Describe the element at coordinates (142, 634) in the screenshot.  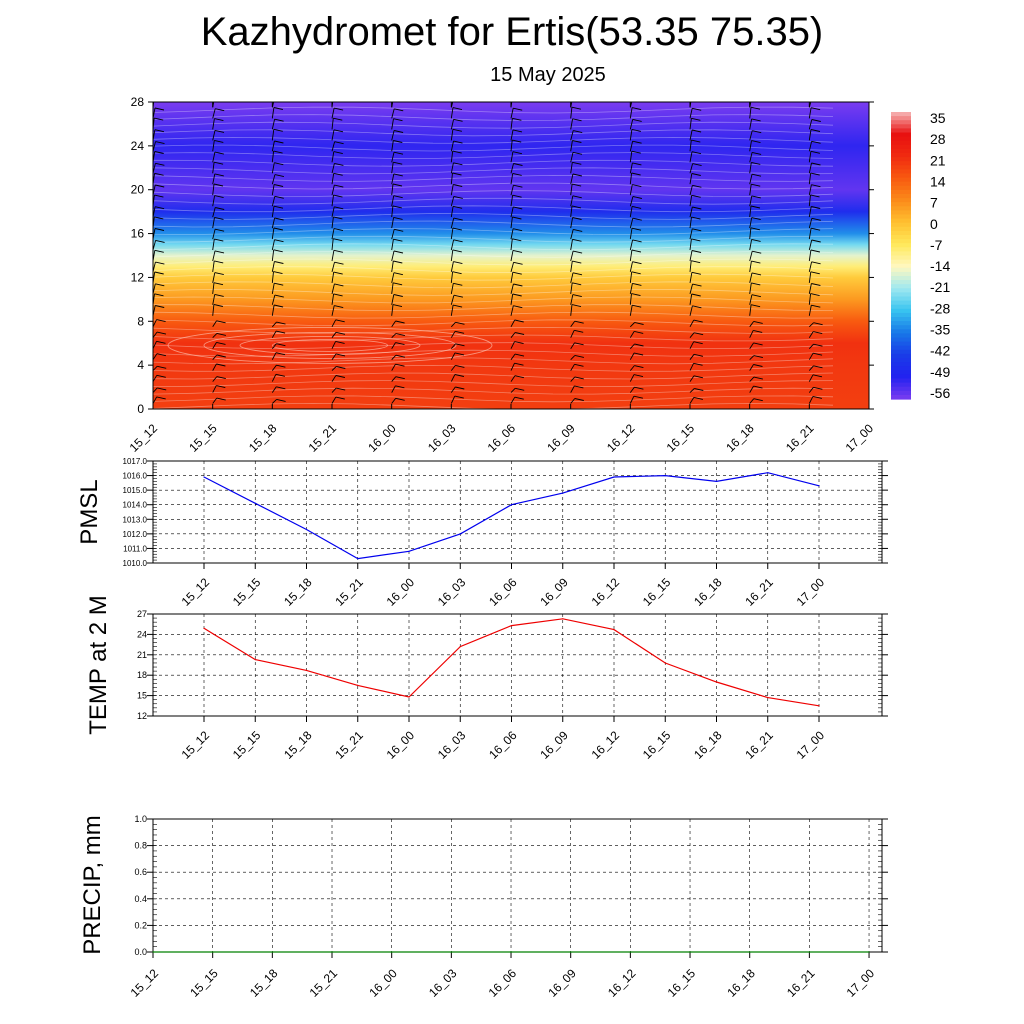
I see `y-tick-label: 24` at that location.